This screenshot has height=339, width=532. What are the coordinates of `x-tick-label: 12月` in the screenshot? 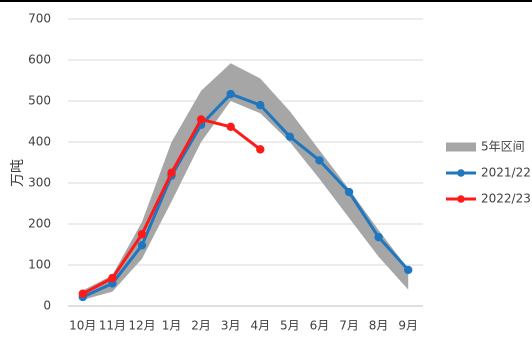 It's located at (141, 326).